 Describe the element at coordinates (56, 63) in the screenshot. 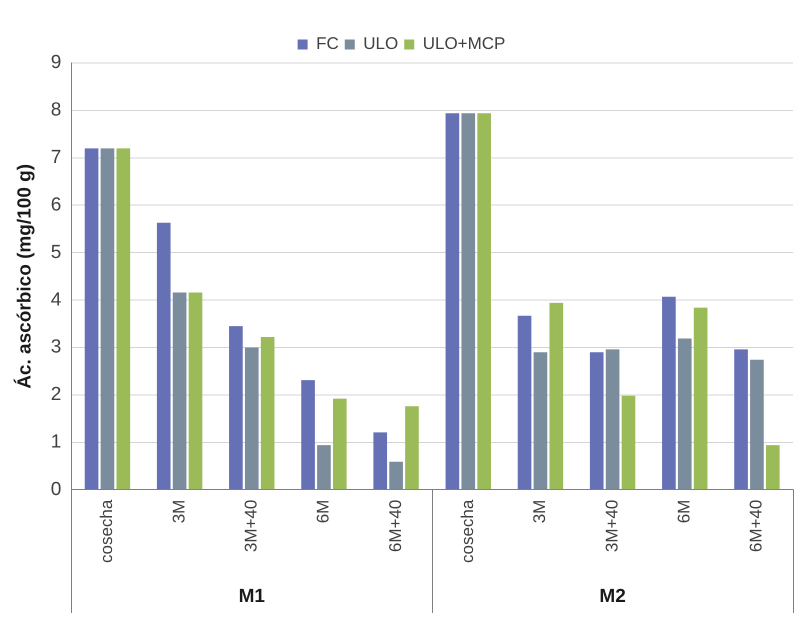

I see `y-tick-label: 9` at that location.